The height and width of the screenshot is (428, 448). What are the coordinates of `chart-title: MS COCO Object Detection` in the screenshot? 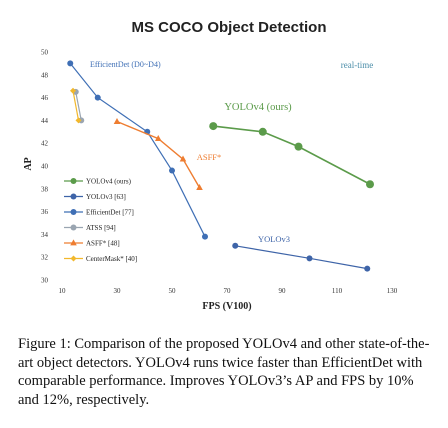 It's located at (228, 27).